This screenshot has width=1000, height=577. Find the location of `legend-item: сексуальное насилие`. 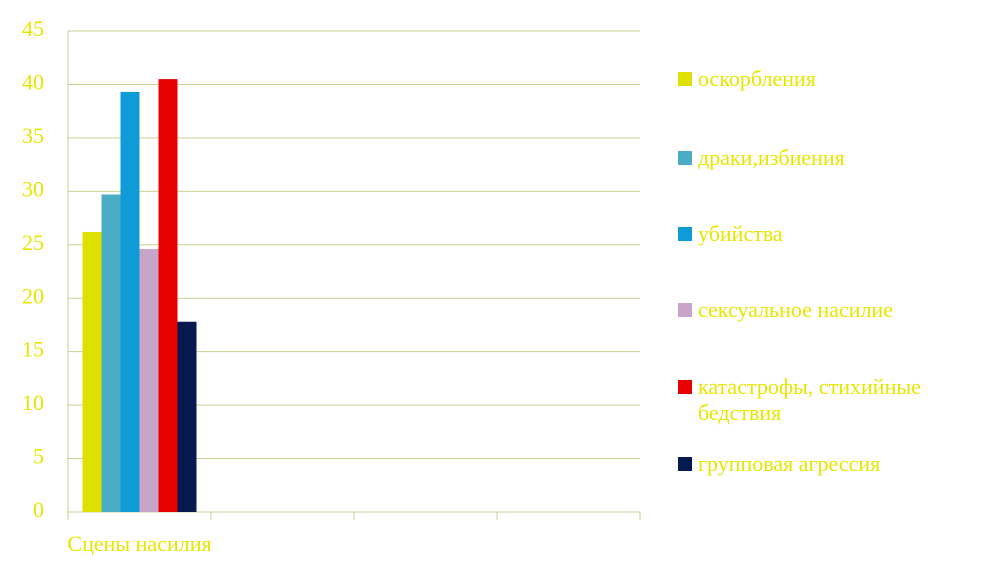

legend-item: сексуальное насилие is located at coordinates (833, 310).